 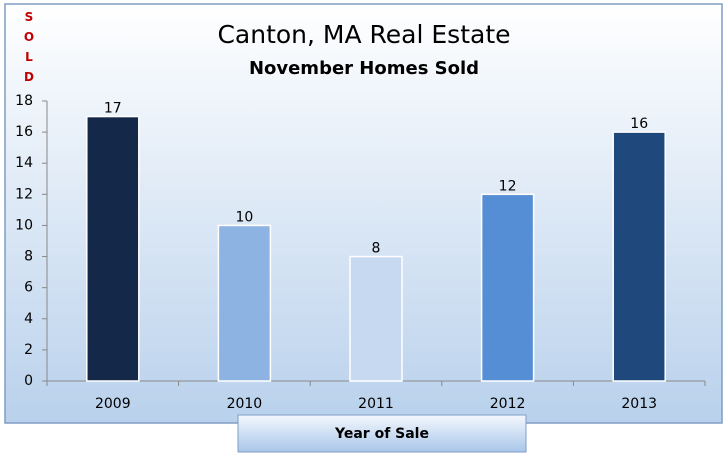 What do you see at coordinates (363, 34) in the screenshot?
I see `chart-title: Canton, MA Real Estate` at bounding box center [363, 34].